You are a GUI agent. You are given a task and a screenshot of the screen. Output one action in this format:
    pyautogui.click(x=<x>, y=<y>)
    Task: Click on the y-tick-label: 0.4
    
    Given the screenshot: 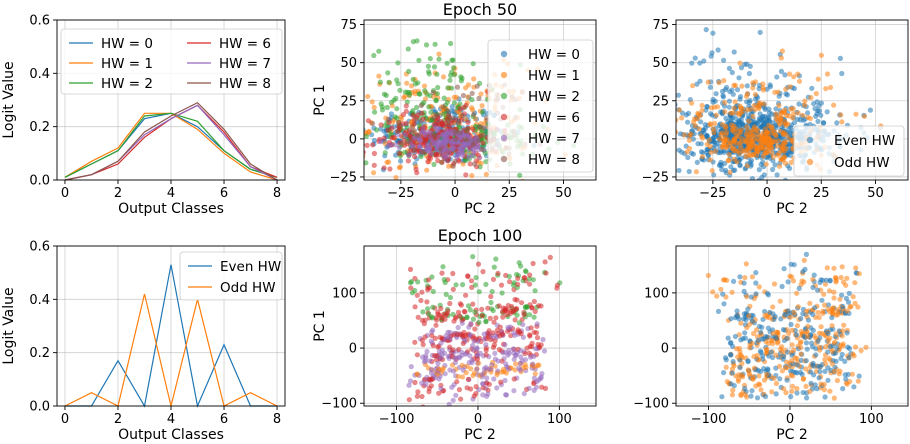 What is the action you would take?
    pyautogui.click(x=39, y=300)
    